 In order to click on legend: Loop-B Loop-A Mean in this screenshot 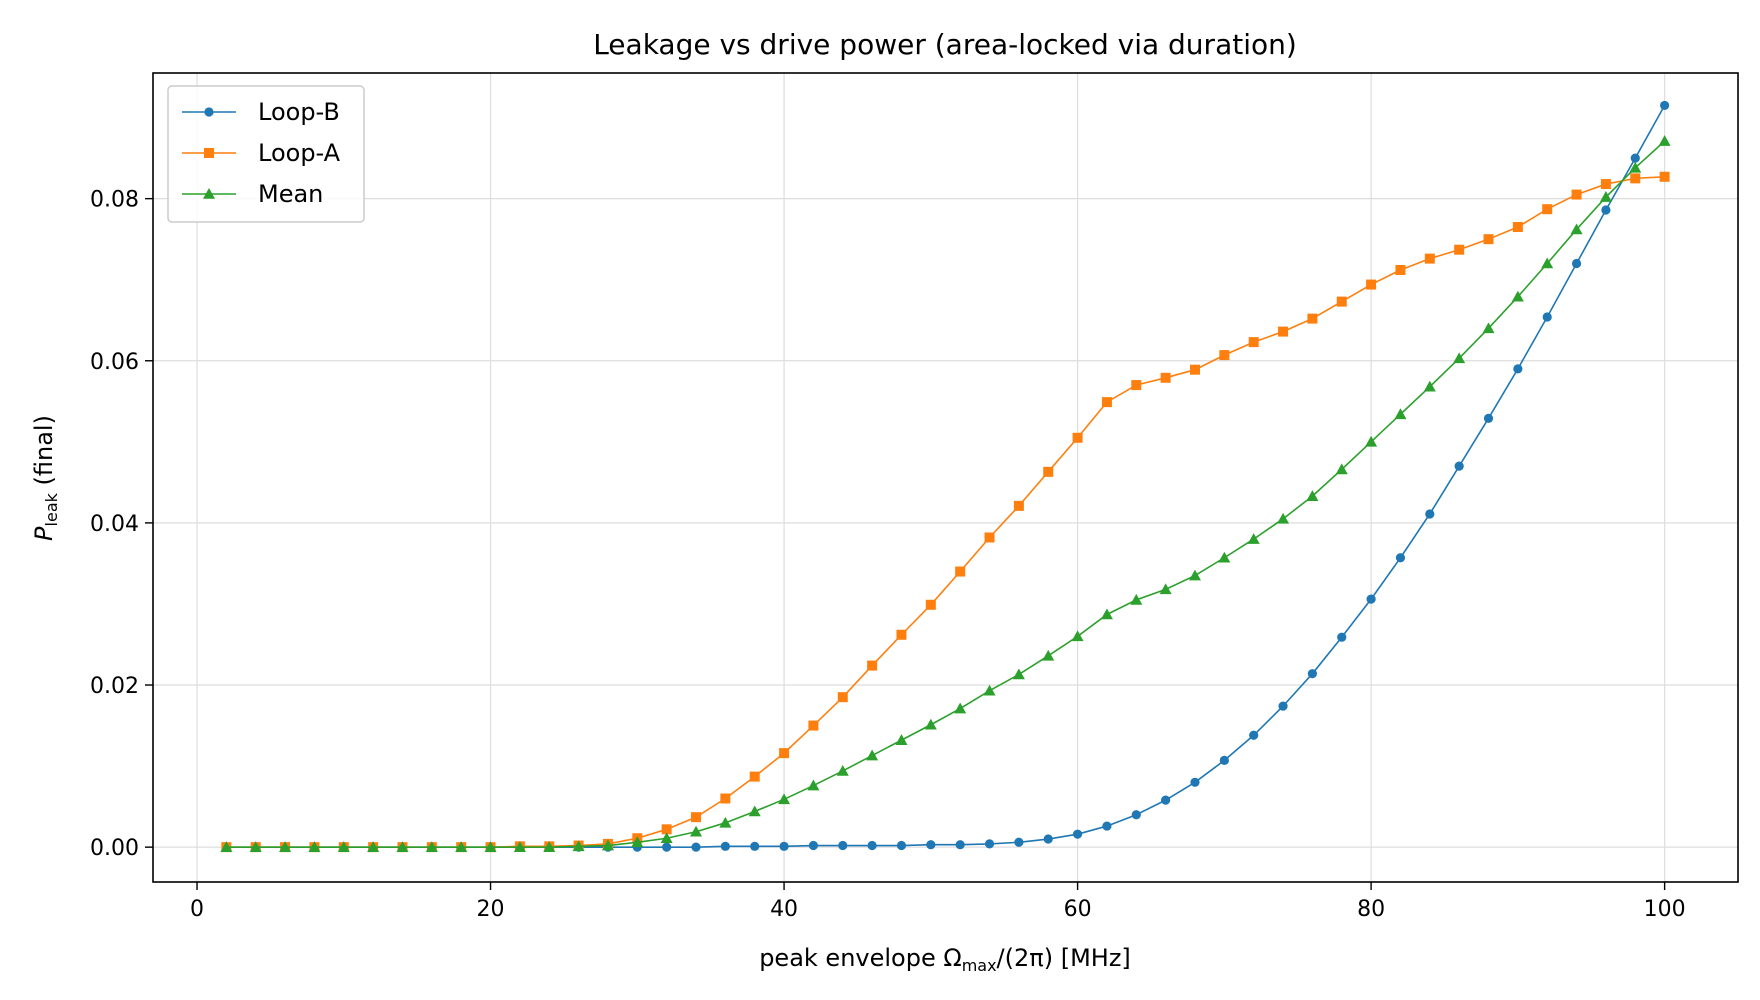, I will do `click(266, 154)`.